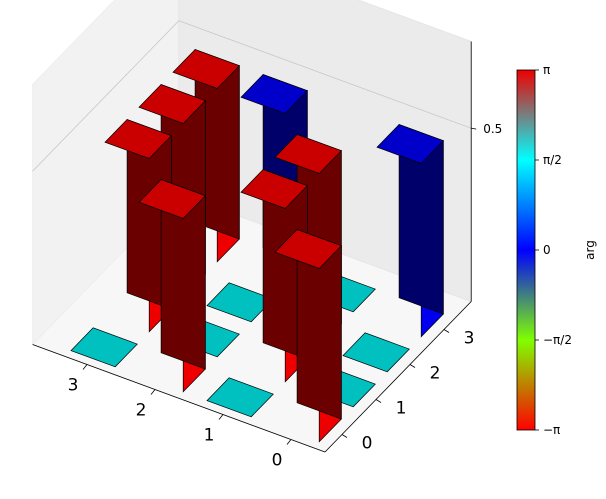  I want to click on y-axis-line, so click(398, 377).